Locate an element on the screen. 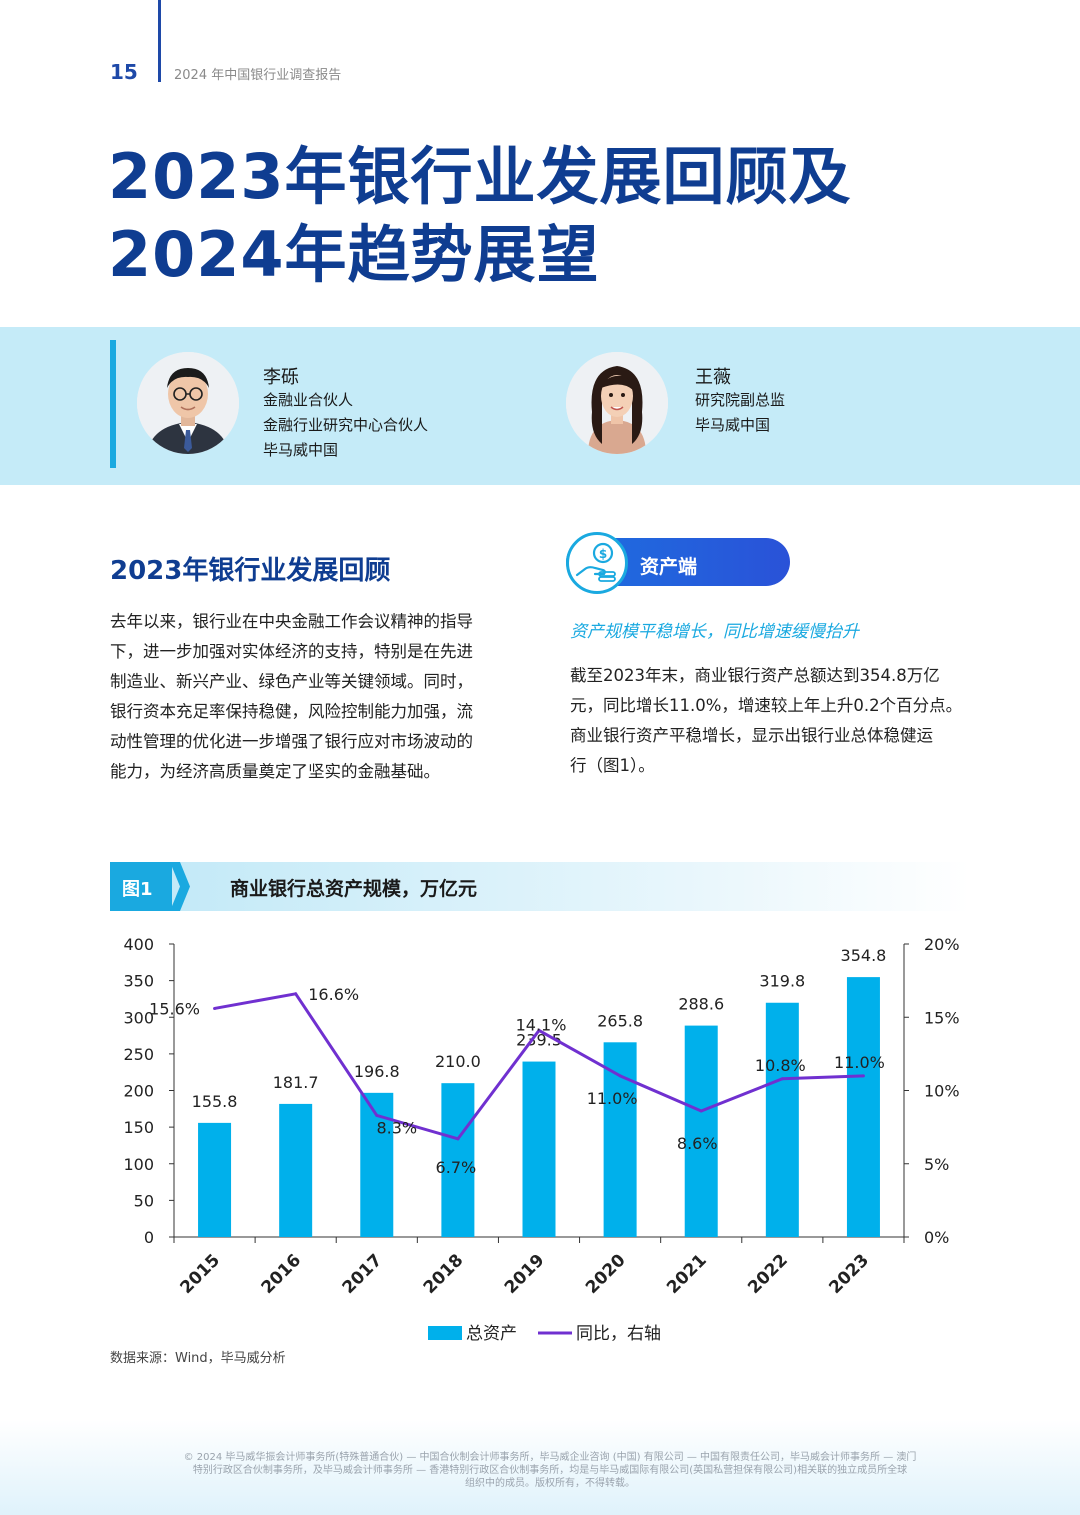 The height and width of the screenshot is (1515, 1080). x-tick-label: 2021 is located at coordinates (687, 1274).